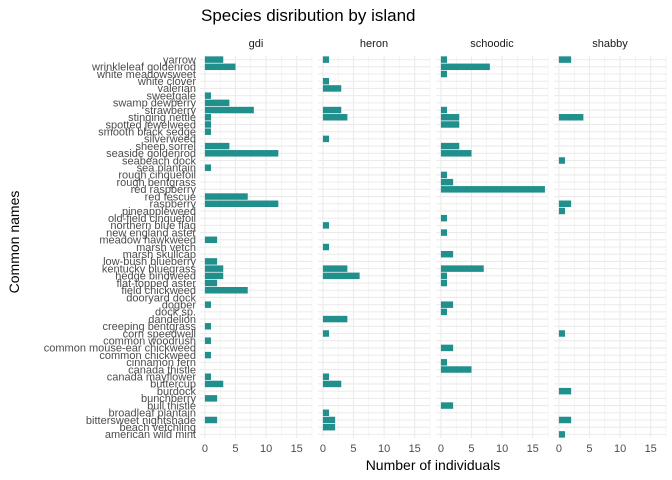 The image size is (672, 480). What do you see at coordinates (143, 68) in the screenshot?
I see `y-tick-label: wrinkleleaf goldenrod` at bounding box center [143, 68].